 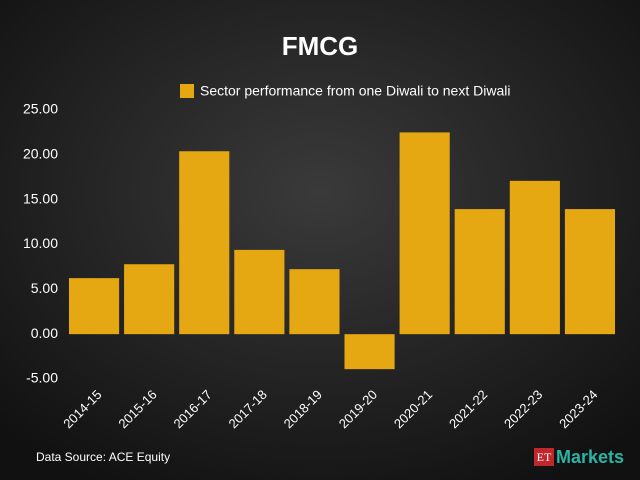 What do you see at coordinates (40, 198) in the screenshot?
I see `y-tick-label: 15.00` at bounding box center [40, 198].